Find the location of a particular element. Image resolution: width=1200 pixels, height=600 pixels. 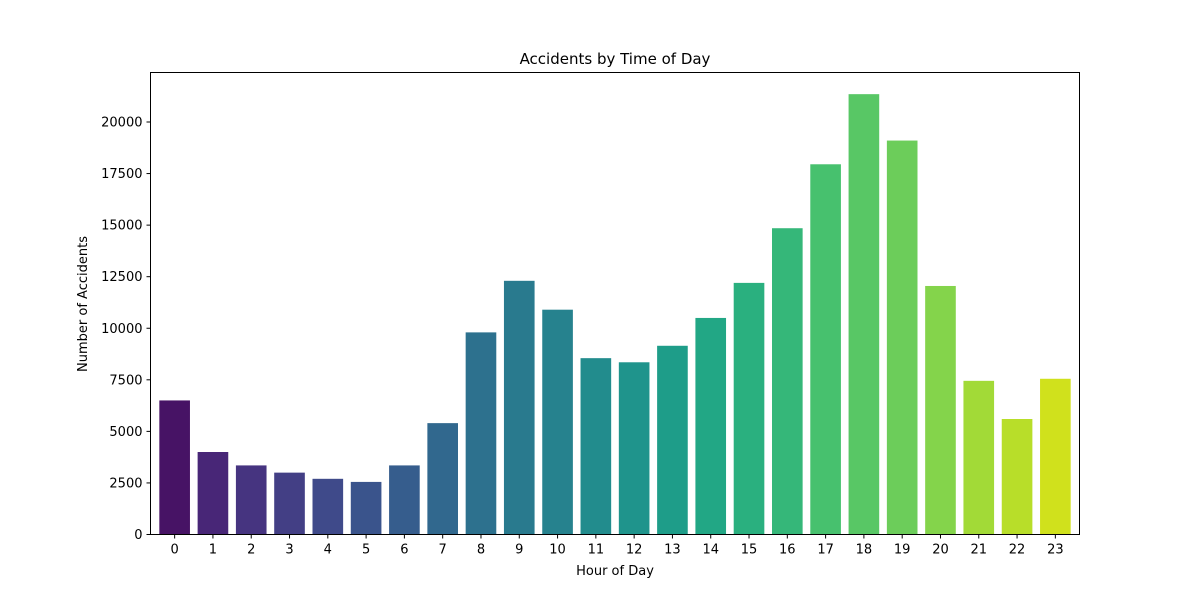

x-axis: 0 1 2 3 4 5 6 7 8 9 10 11 12 13 14 15 16 17 18 19 20 21 22 23 is located at coordinates (617, 546).